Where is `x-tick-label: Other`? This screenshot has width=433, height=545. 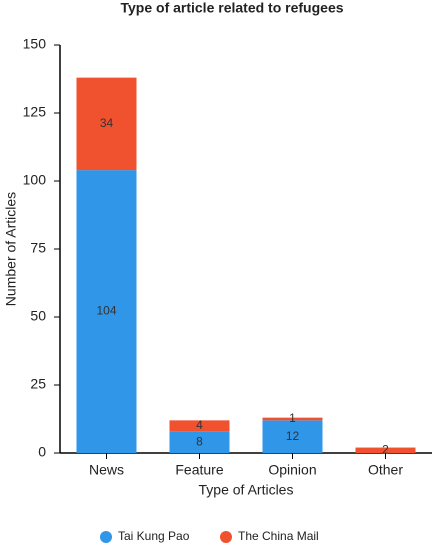 x-tick-label: Other is located at coordinates (385, 470).